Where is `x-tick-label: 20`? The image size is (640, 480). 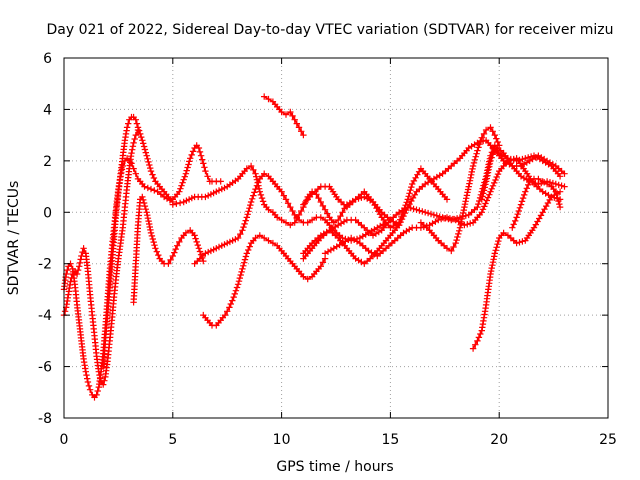 x-tick-label: 20 is located at coordinates (499, 440).